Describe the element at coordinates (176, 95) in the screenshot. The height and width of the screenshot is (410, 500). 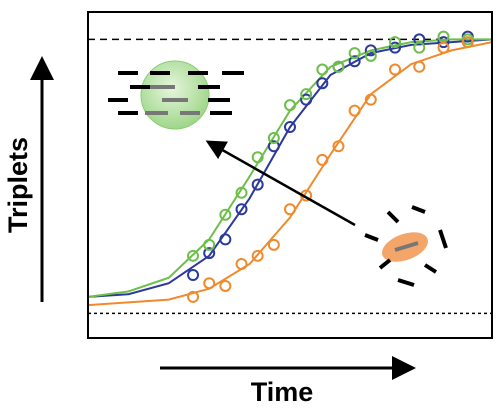
I see `aggregate-illustration` at that location.